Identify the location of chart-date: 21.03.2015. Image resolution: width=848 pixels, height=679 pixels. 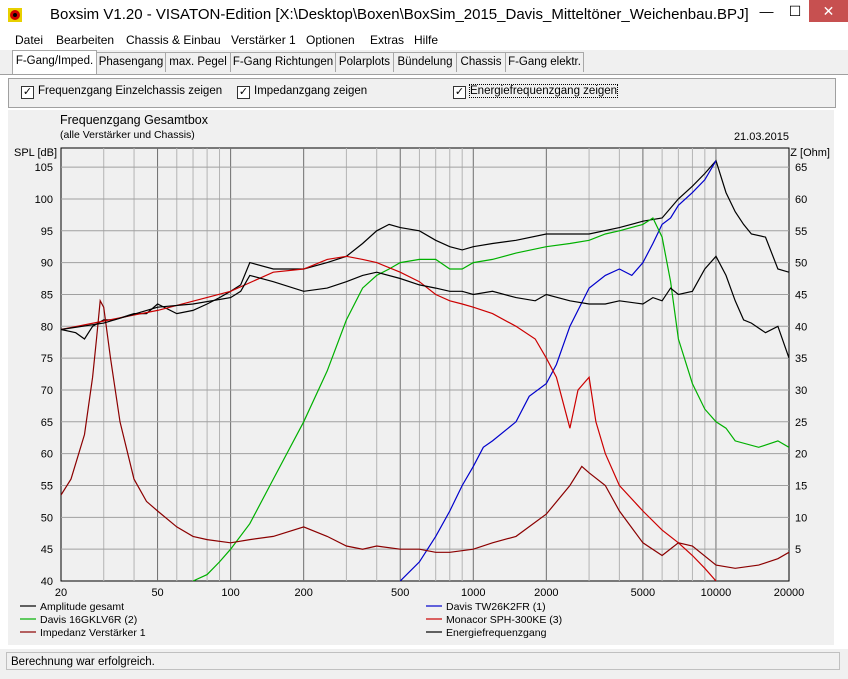
(761, 137).